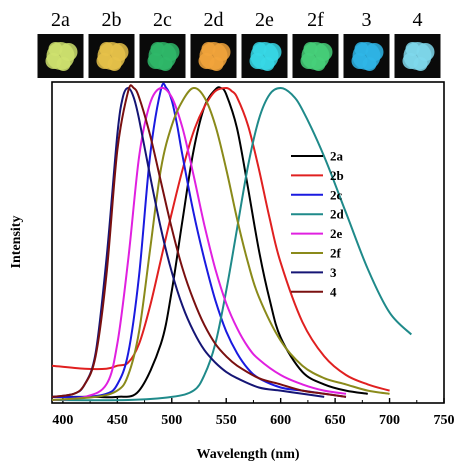 This screenshot has height=467, width=474. I want to click on legend-item: 2f, so click(316, 253).